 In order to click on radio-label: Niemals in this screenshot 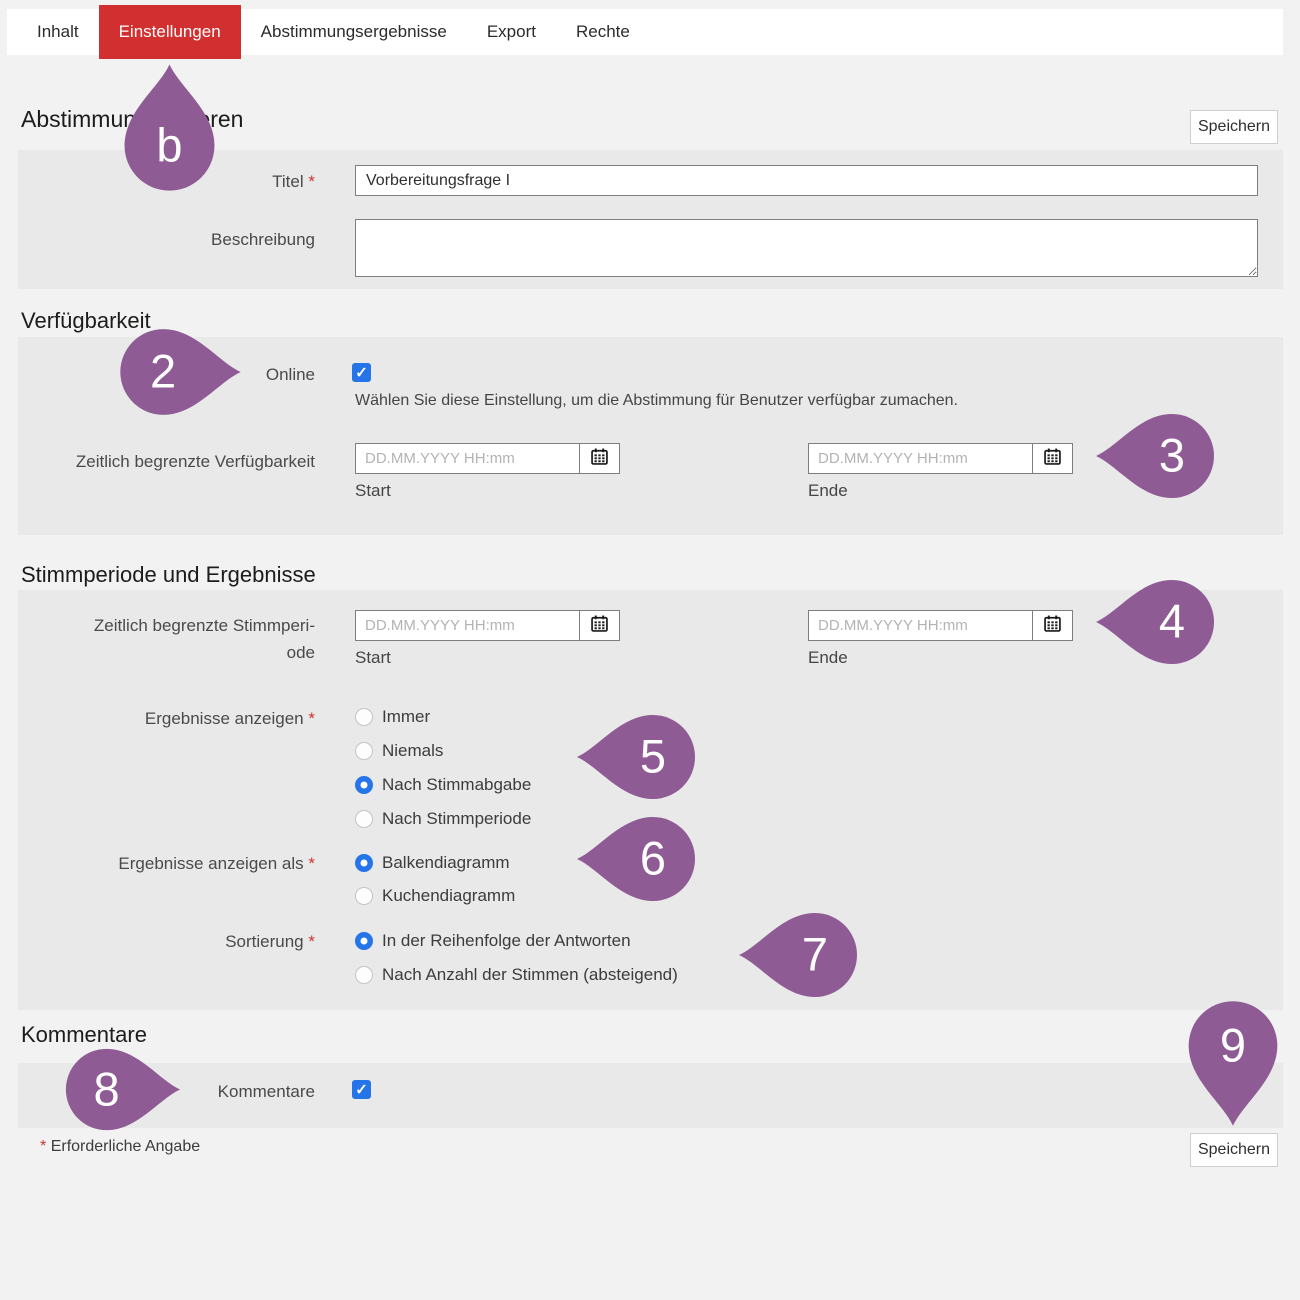, I will do `click(413, 750)`.